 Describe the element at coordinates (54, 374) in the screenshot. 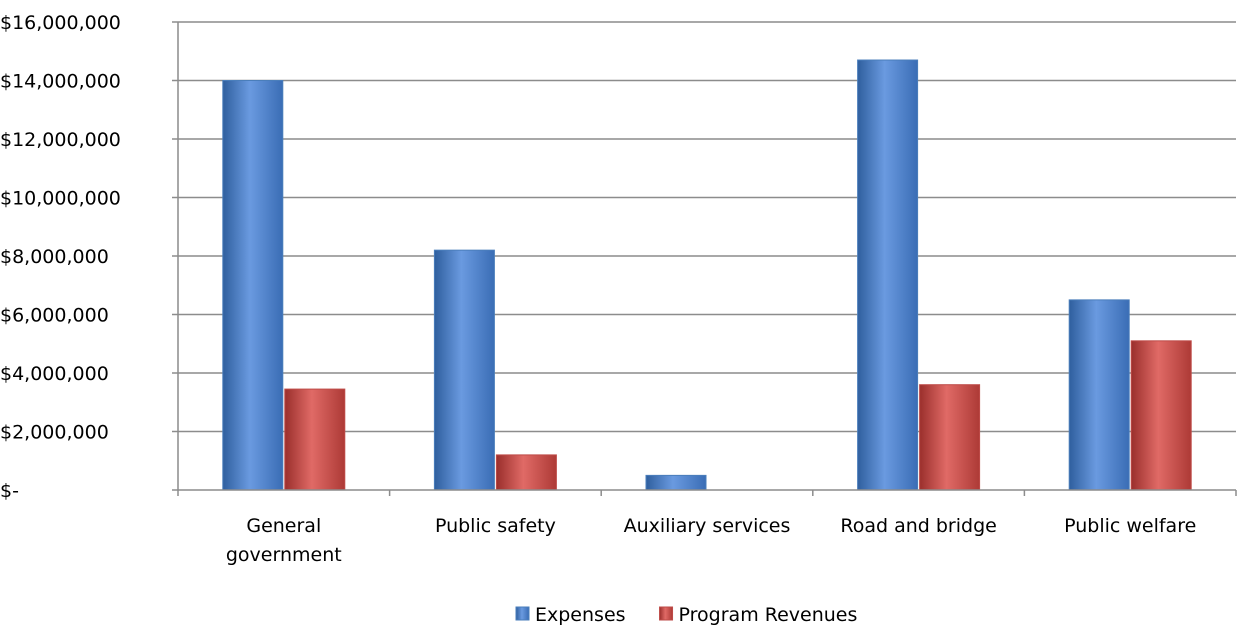

I see `y-tick-label: $4,000,000` at that location.